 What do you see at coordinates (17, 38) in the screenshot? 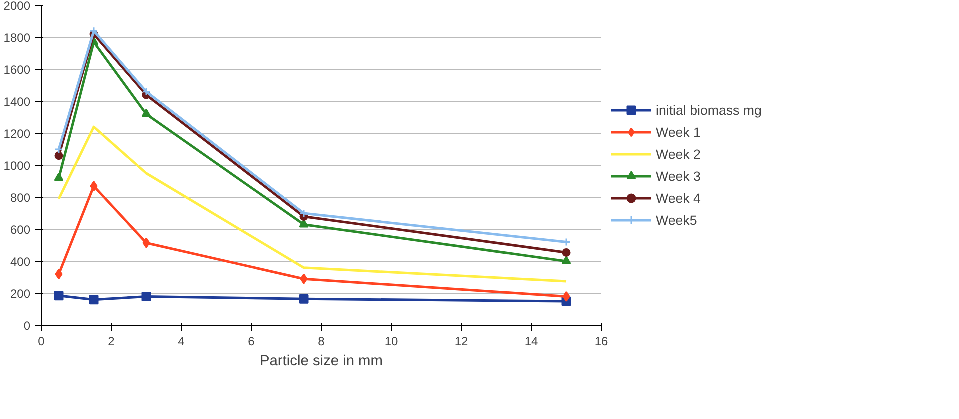
I see `y-tick-label: 1800` at bounding box center [17, 38].